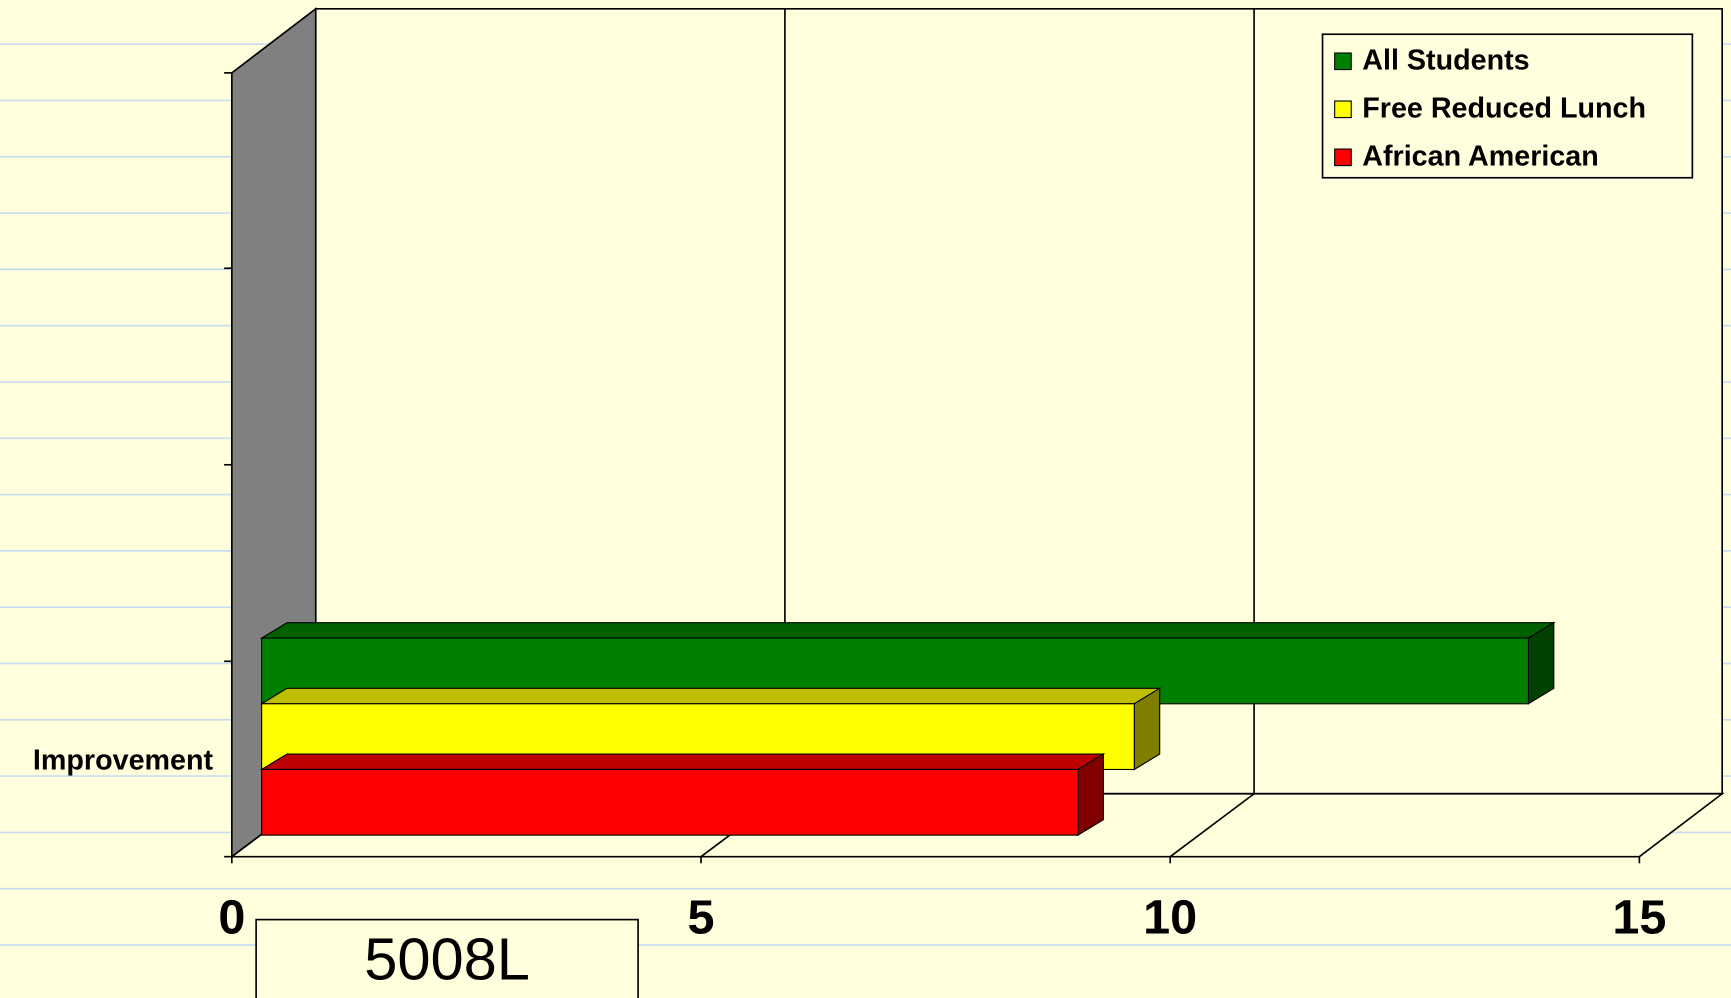 This screenshot has width=1731, height=998. I want to click on x-tick-label: 10, so click(1170, 918).